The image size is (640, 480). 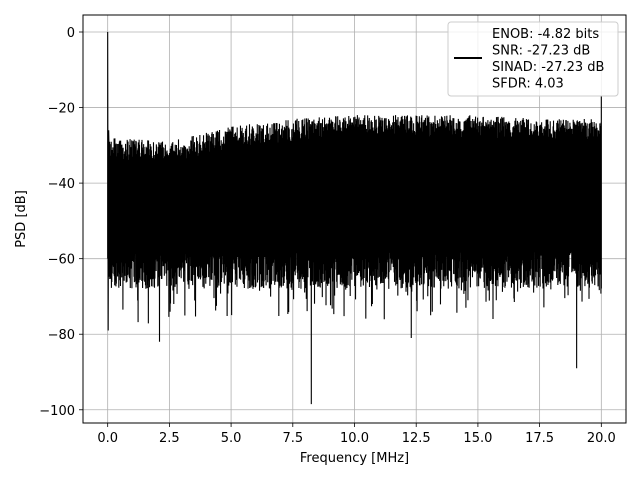 What do you see at coordinates (539, 438) in the screenshot?
I see `x-tick-label: 17.5` at bounding box center [539, 438].